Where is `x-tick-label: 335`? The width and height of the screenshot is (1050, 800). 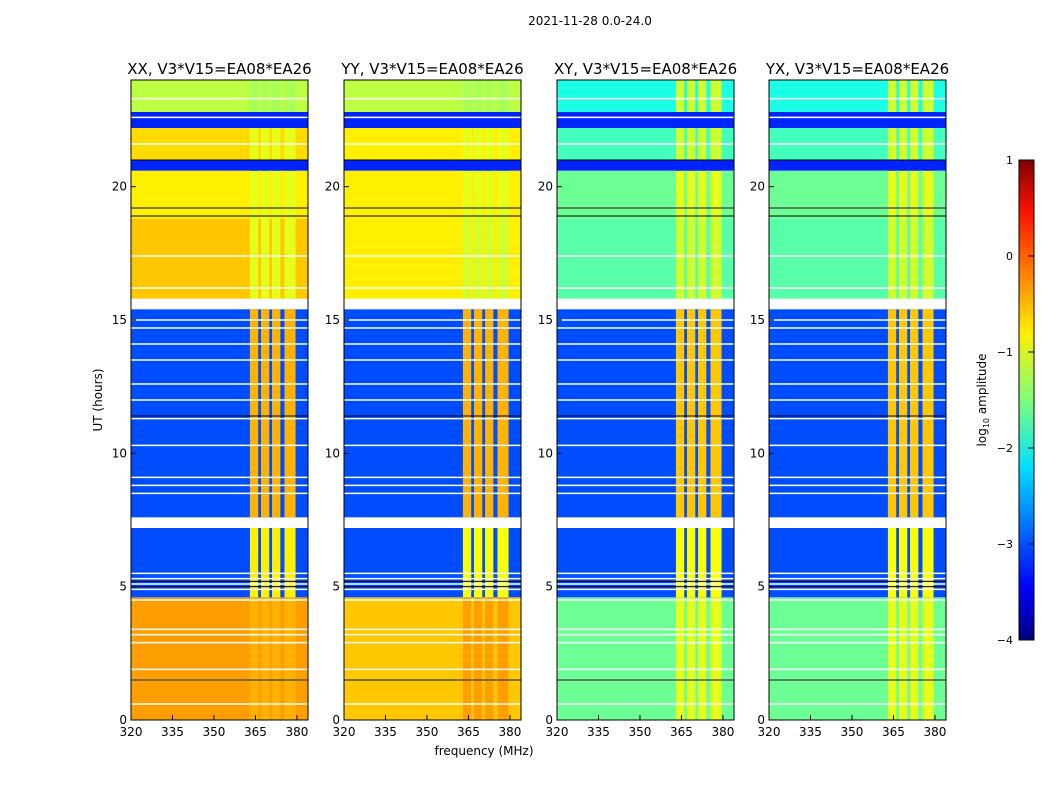 x-tick-label: 335 is located at coordinates (810, 732).